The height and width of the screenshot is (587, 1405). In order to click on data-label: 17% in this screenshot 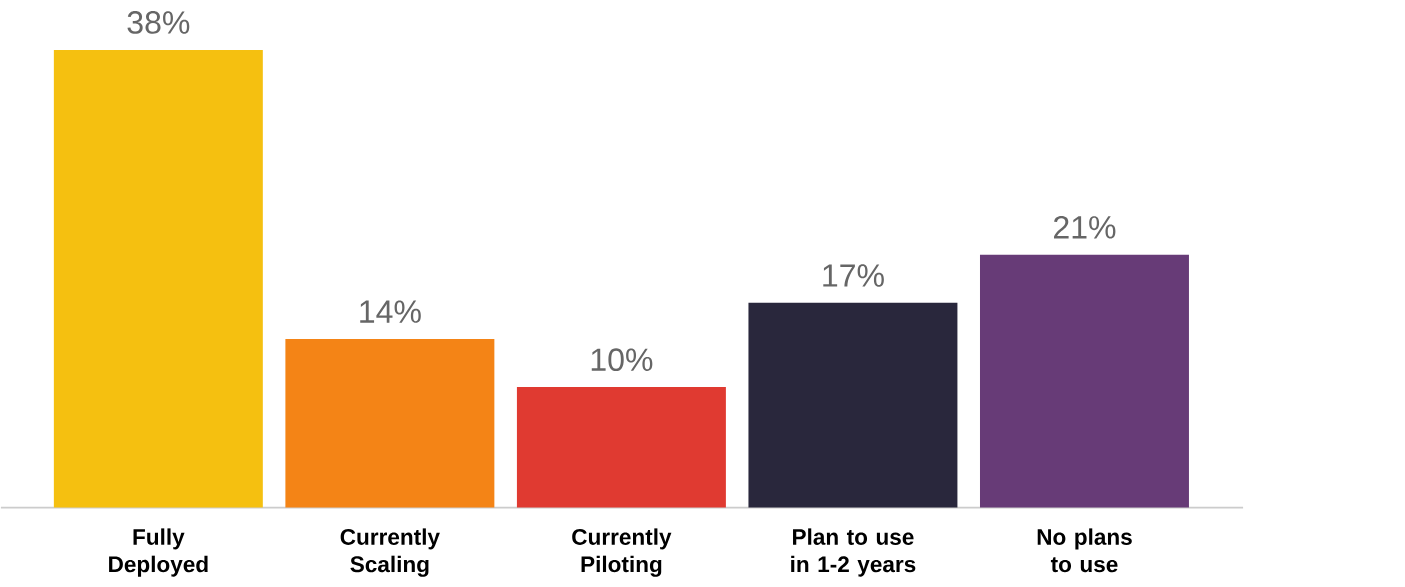, I will do `click(853, 275)`.